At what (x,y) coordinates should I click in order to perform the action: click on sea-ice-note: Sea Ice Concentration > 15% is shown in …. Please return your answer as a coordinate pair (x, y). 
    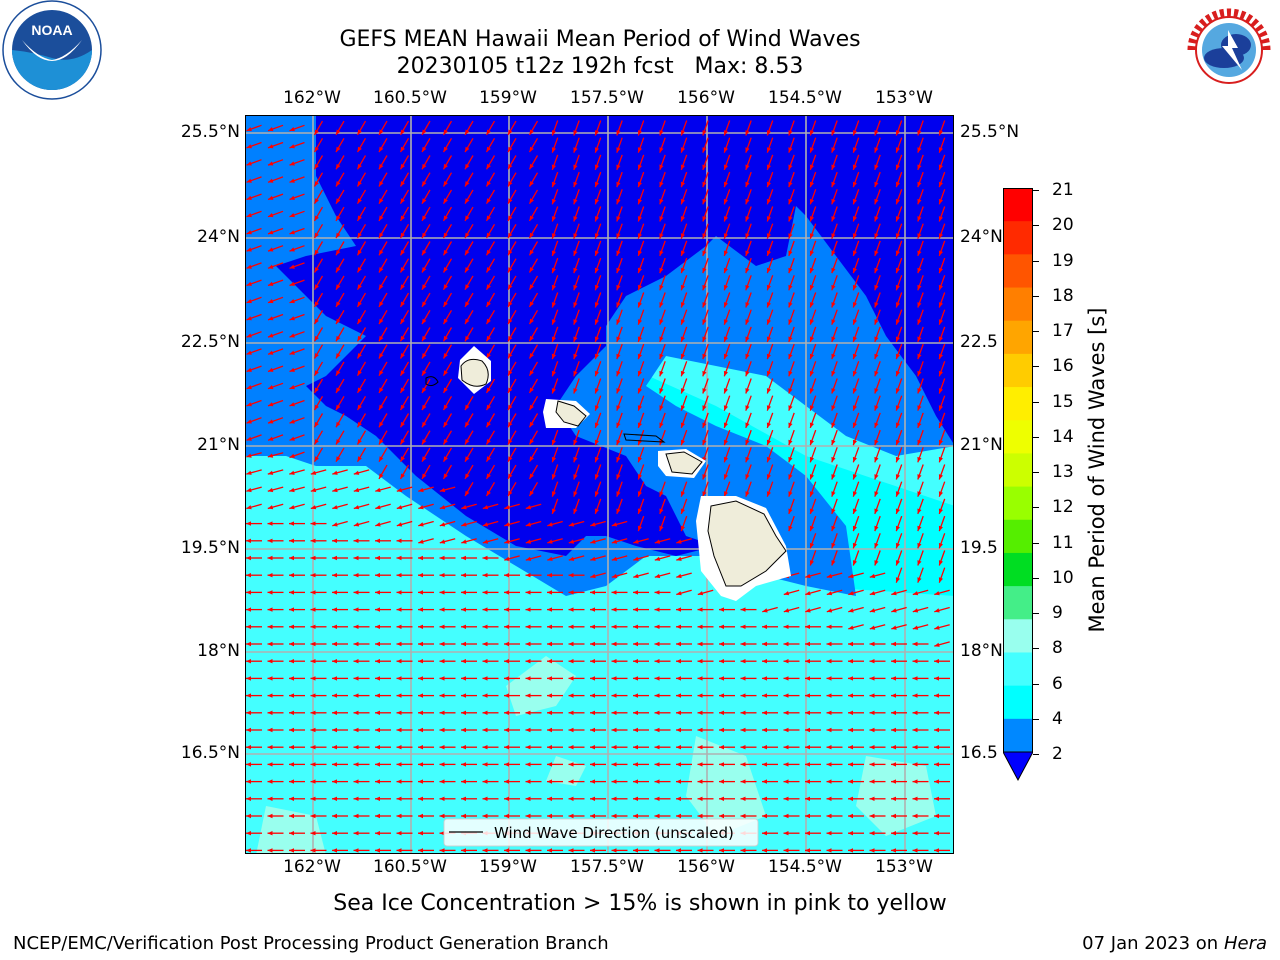
    Looking at the image, I should click on (640, 903).